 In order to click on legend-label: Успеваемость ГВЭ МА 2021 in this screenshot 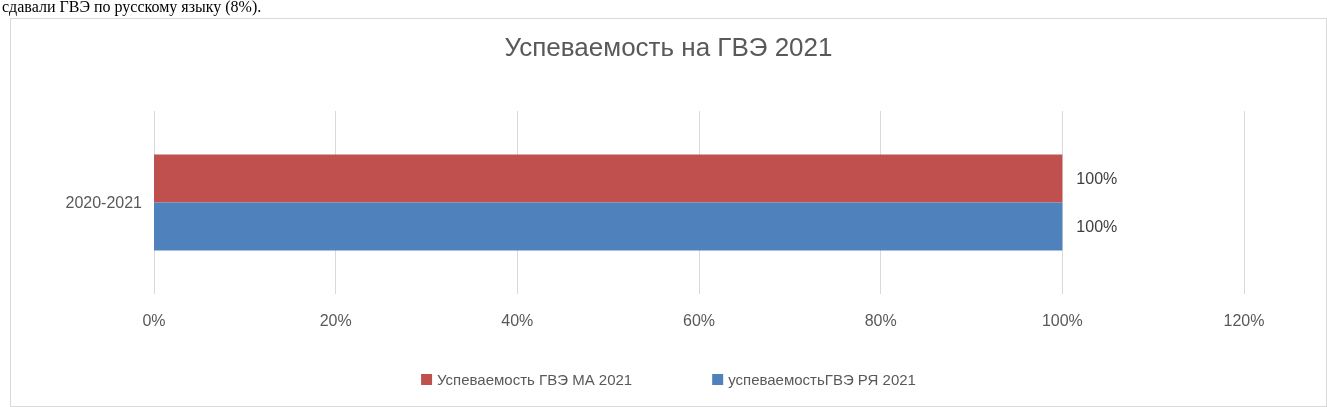, I will do `click(535, 379)`.